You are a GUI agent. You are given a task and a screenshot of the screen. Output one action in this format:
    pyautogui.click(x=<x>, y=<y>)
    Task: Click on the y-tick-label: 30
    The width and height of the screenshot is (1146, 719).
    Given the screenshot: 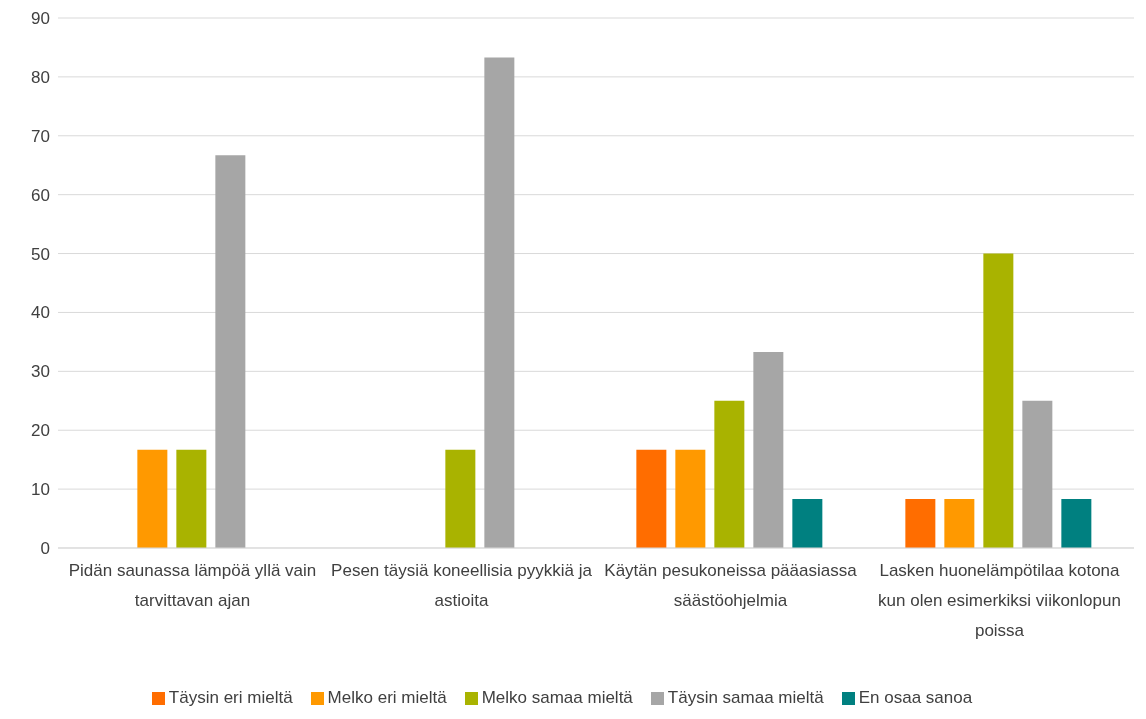 What is the action you would take?
    pyautogui.click(x=40, y=372)
    